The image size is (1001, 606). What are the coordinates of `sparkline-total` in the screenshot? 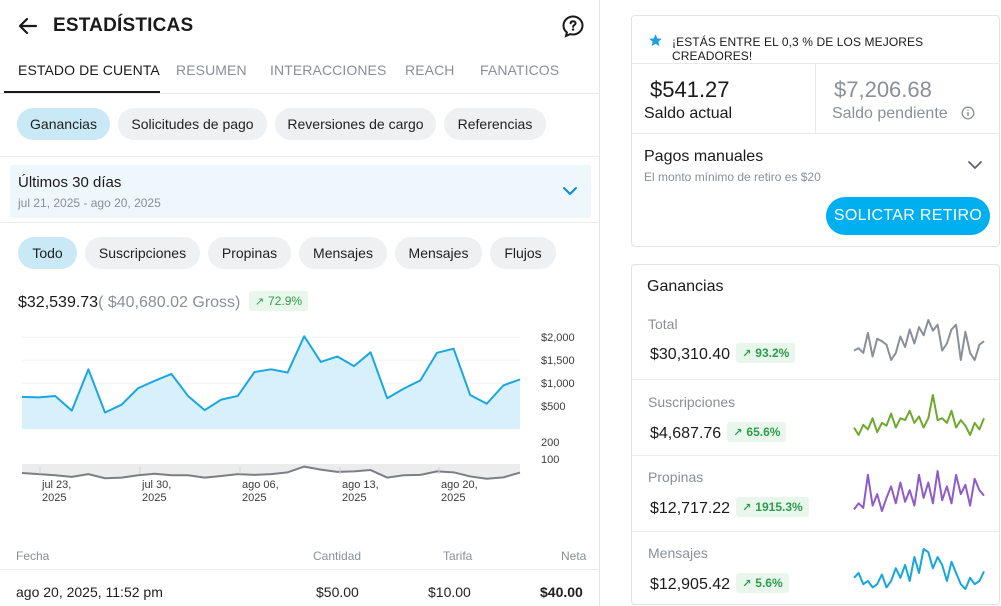 It's located at (919, 340).